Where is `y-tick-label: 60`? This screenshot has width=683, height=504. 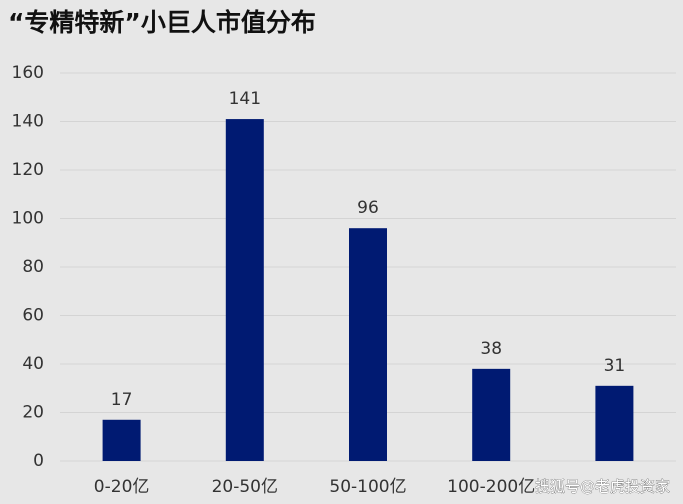
y-tick-label: 60 is located at coordinates (33, 316).